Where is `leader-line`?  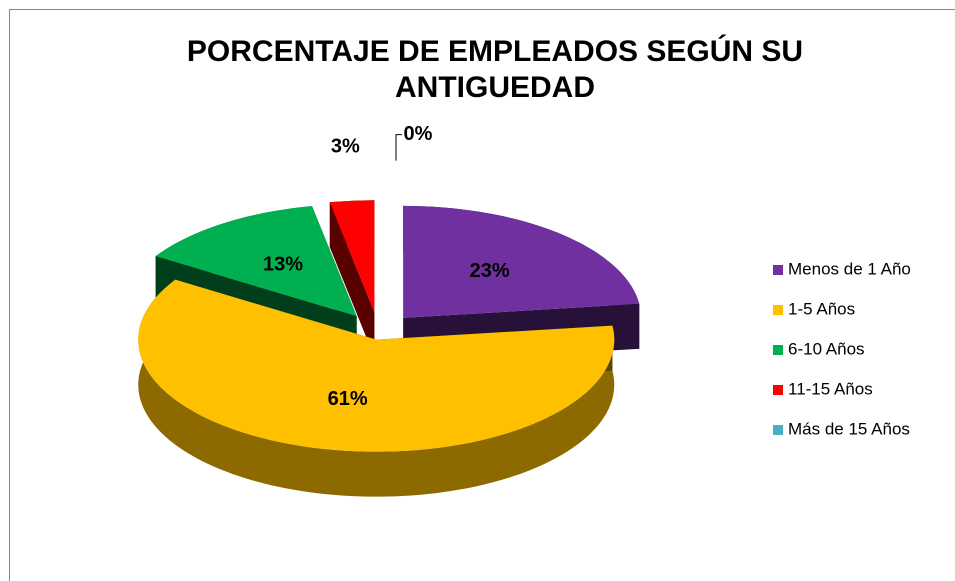 leader-line is located at coordinates (398, 147).